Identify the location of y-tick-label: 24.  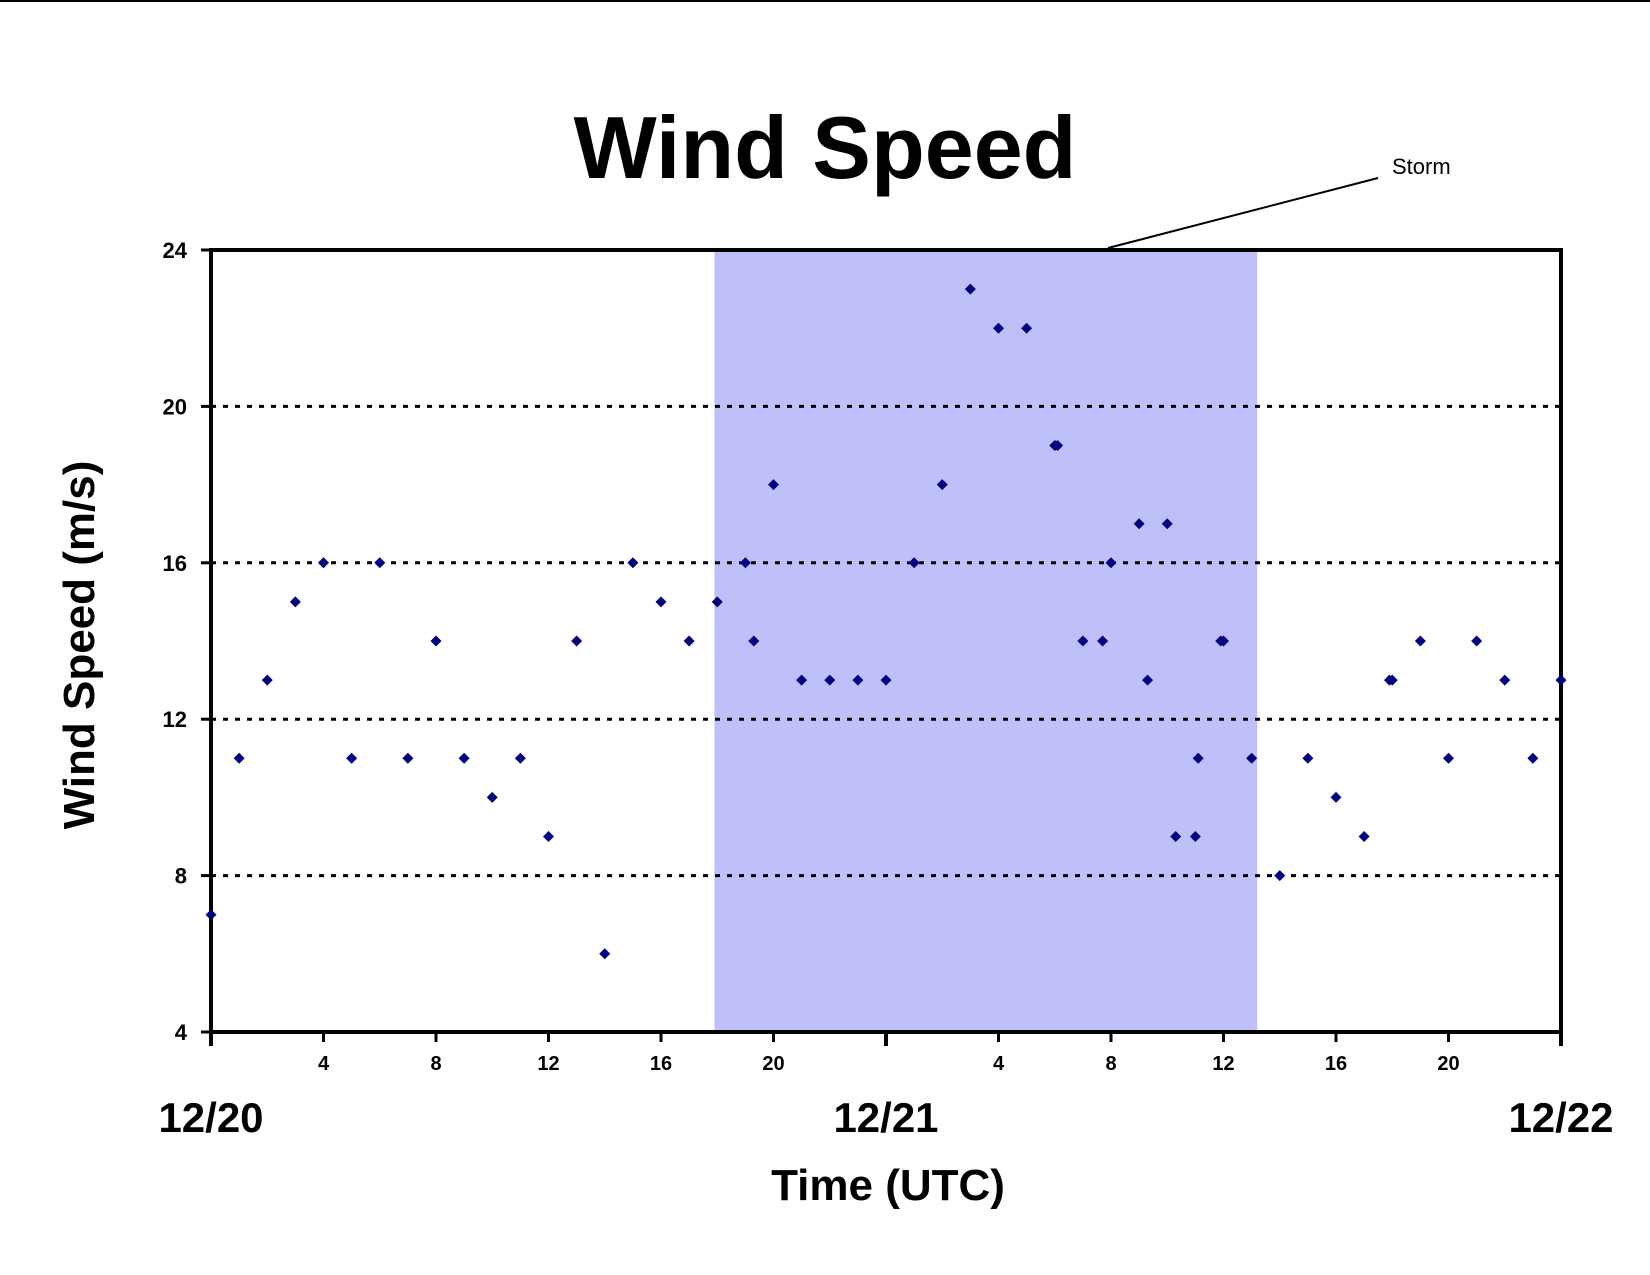
(175, 250).